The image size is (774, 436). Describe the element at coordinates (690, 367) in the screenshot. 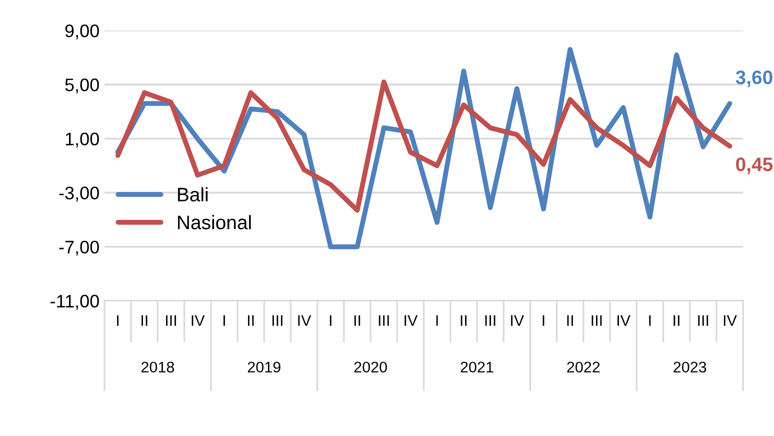

I see `text: 2023` at that location.